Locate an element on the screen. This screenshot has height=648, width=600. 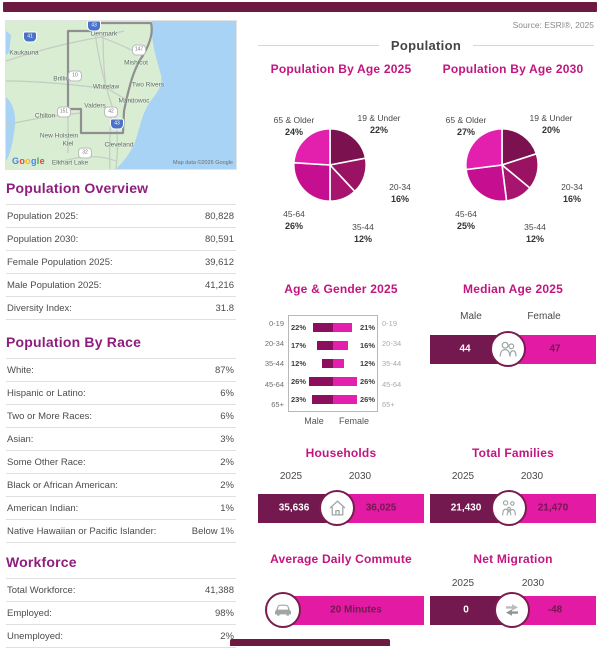
panel-average-daily-commute: Average Daily Commute 20 Minutes is located at coordinates (341, 597).